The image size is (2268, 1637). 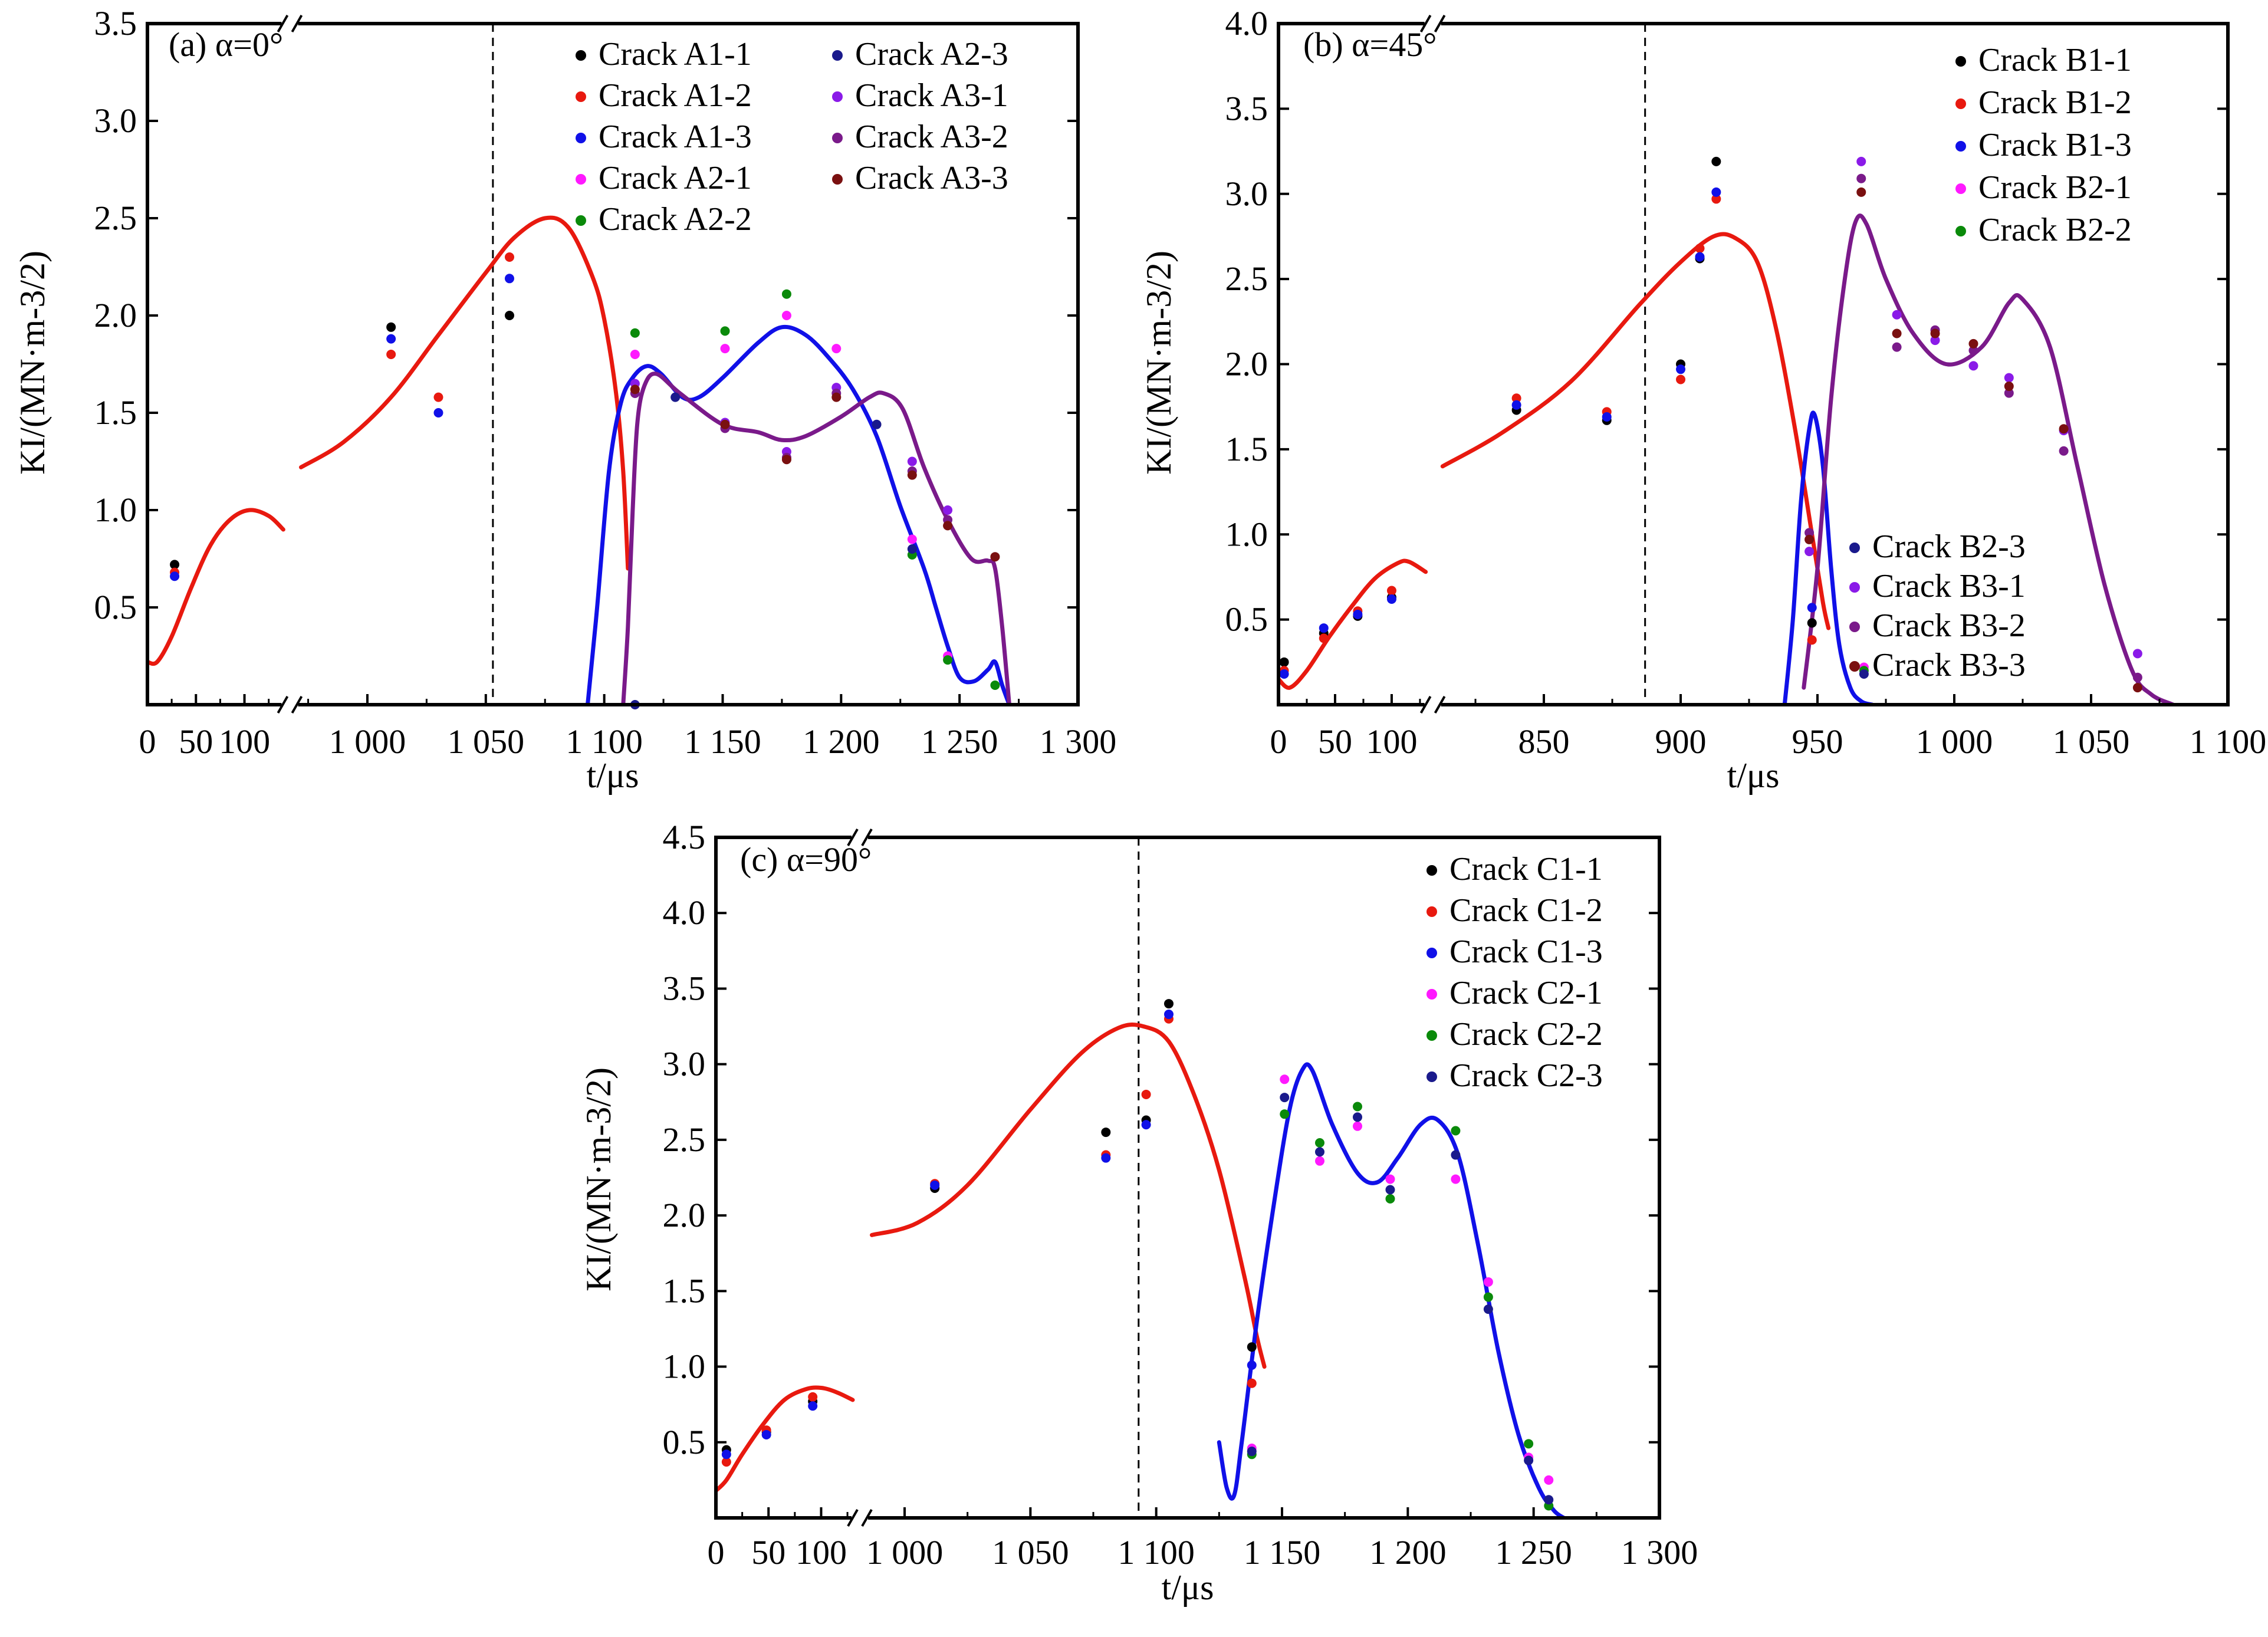 I want to click on x-tick-label: 50, so click(x=768, y=1552).